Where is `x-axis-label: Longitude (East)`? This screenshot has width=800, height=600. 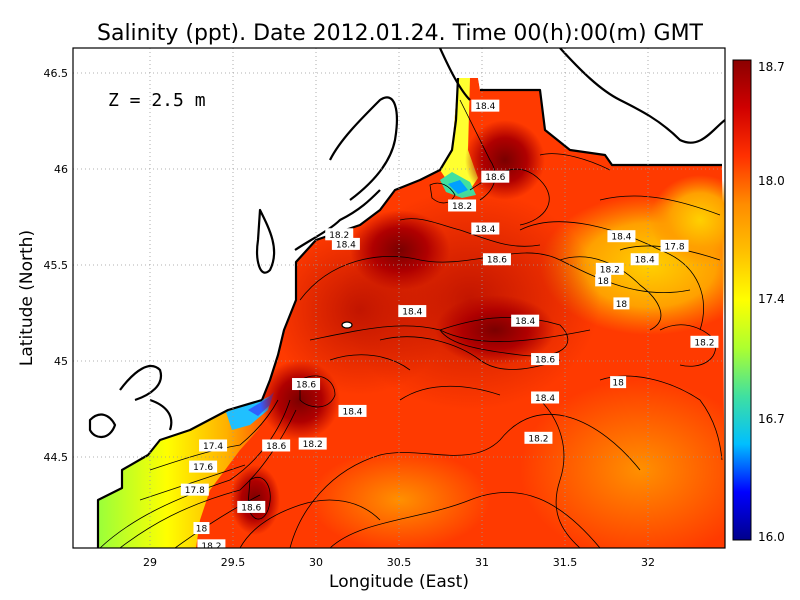
x-axis-label: Longitude (East) is located at coordinates (399, 582).